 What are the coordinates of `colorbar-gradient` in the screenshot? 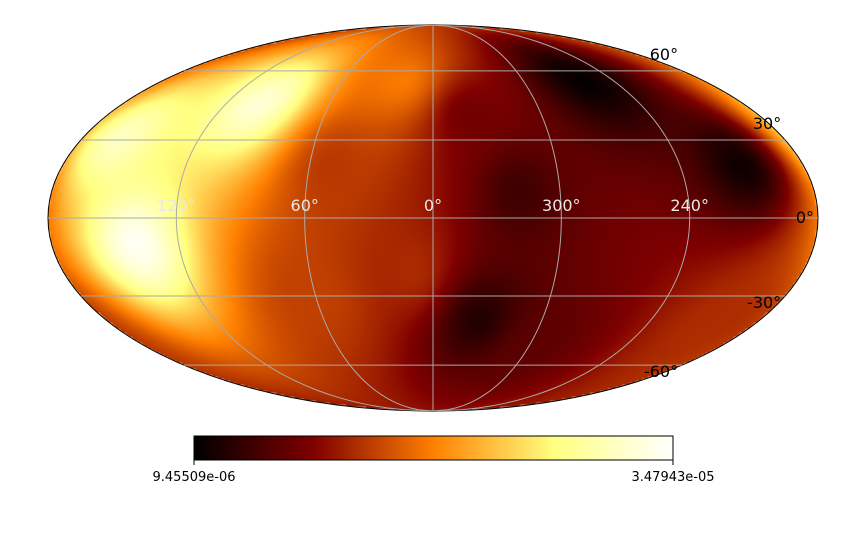 It's located at (433, 448).